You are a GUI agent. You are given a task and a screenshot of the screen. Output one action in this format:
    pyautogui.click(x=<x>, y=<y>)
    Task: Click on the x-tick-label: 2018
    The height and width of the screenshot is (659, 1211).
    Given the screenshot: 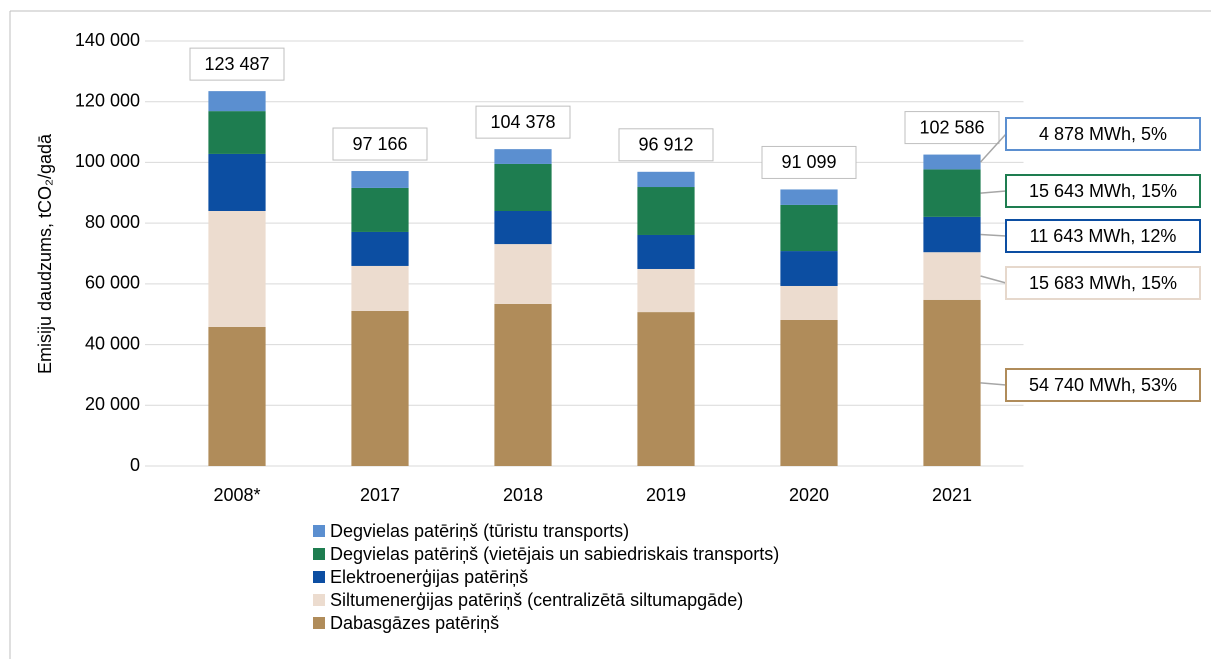 What is the action you would take?
    pyautogui.click(x=523, y=495)
    